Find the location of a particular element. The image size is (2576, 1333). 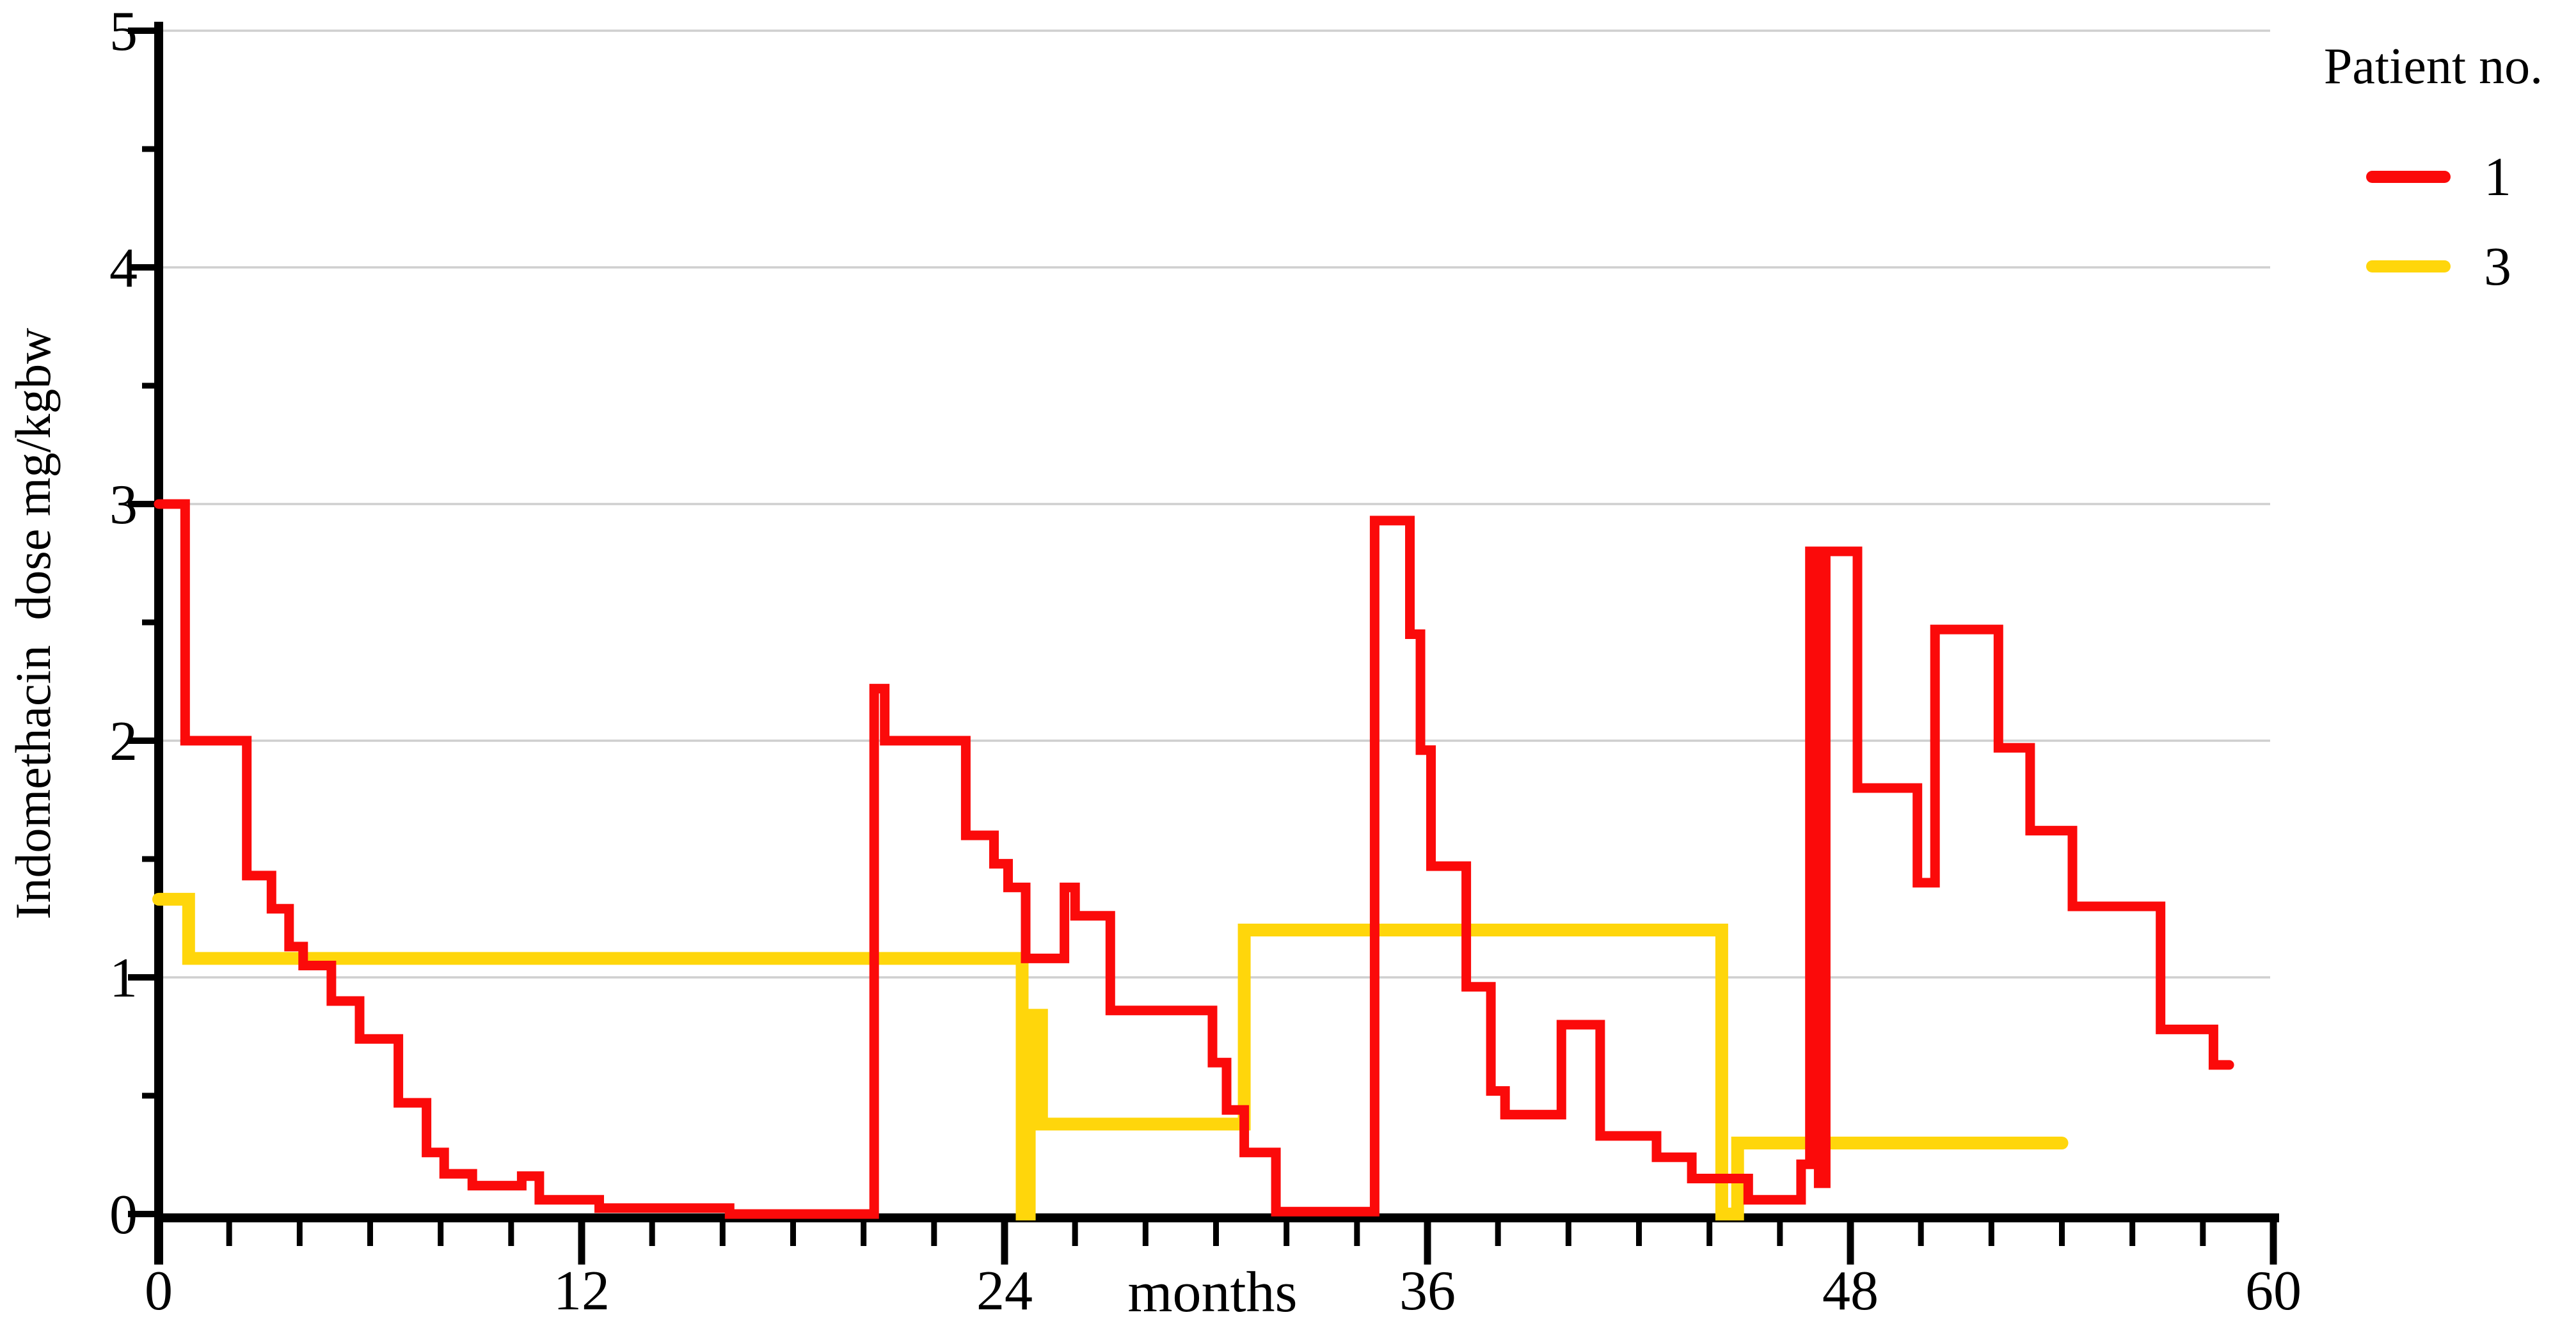

legend-item-patient-1: 1 is located at coordinates (2439, 176).